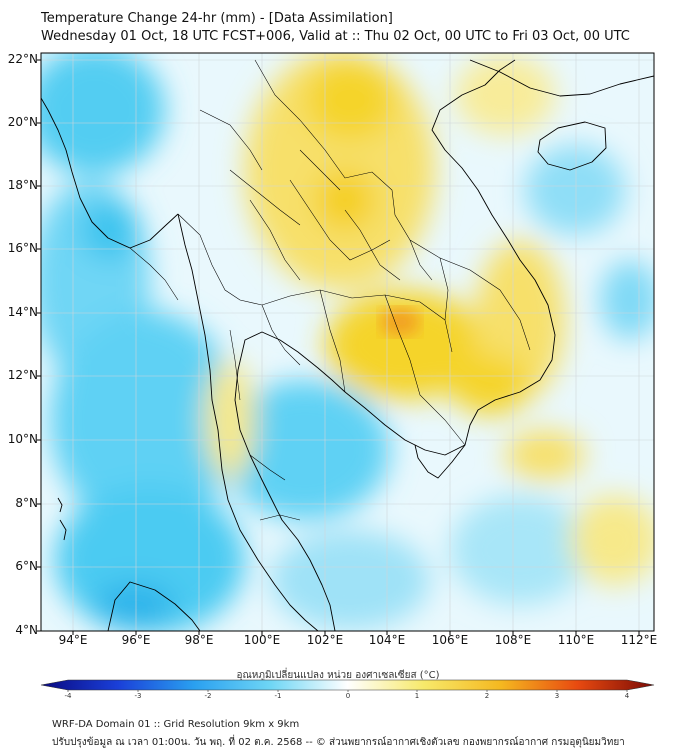  Describe the element at coordinates (450, 640) in the screenshot. I see `lon-label: 106°E` at that location.